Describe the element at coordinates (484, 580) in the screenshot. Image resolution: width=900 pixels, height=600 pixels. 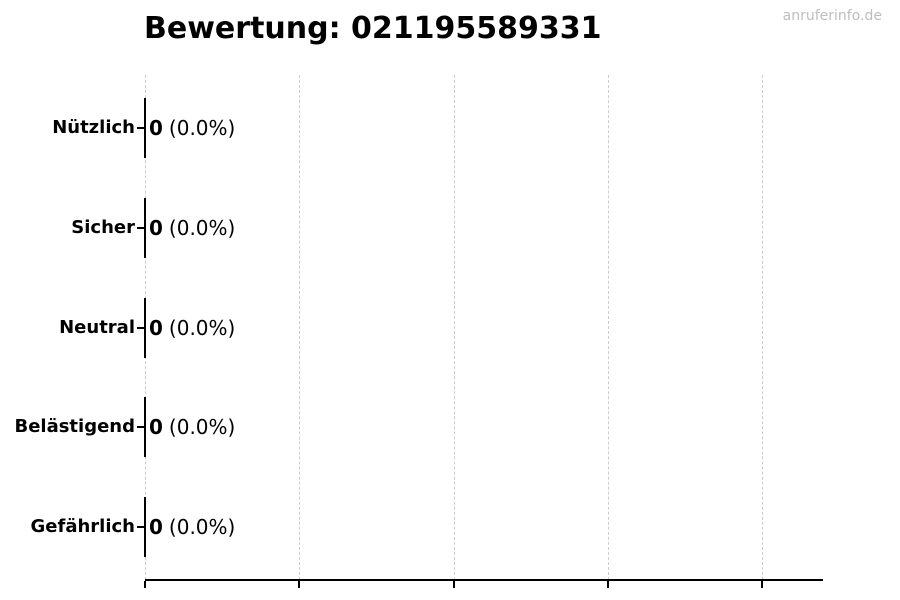
I see `x-axis-line` at that location.